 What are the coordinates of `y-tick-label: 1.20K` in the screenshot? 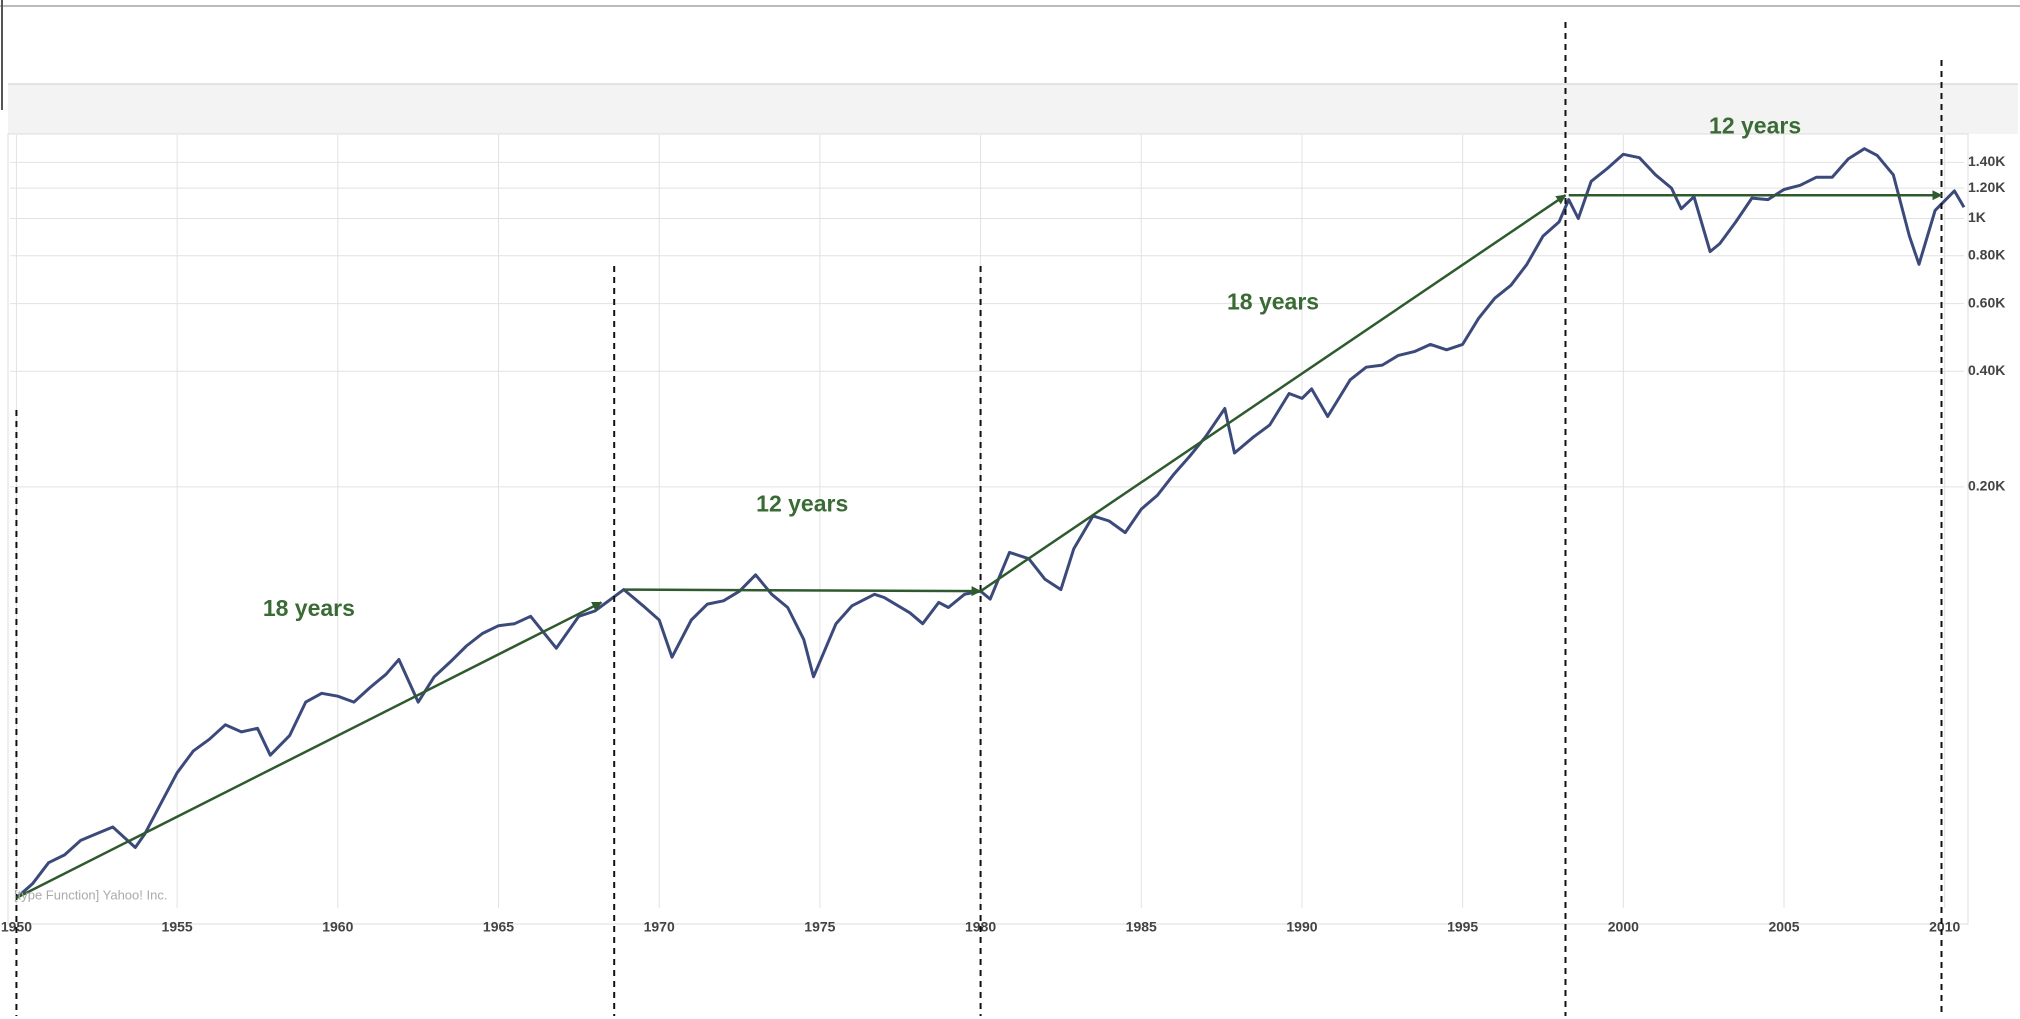 It's located at (1986, 187).